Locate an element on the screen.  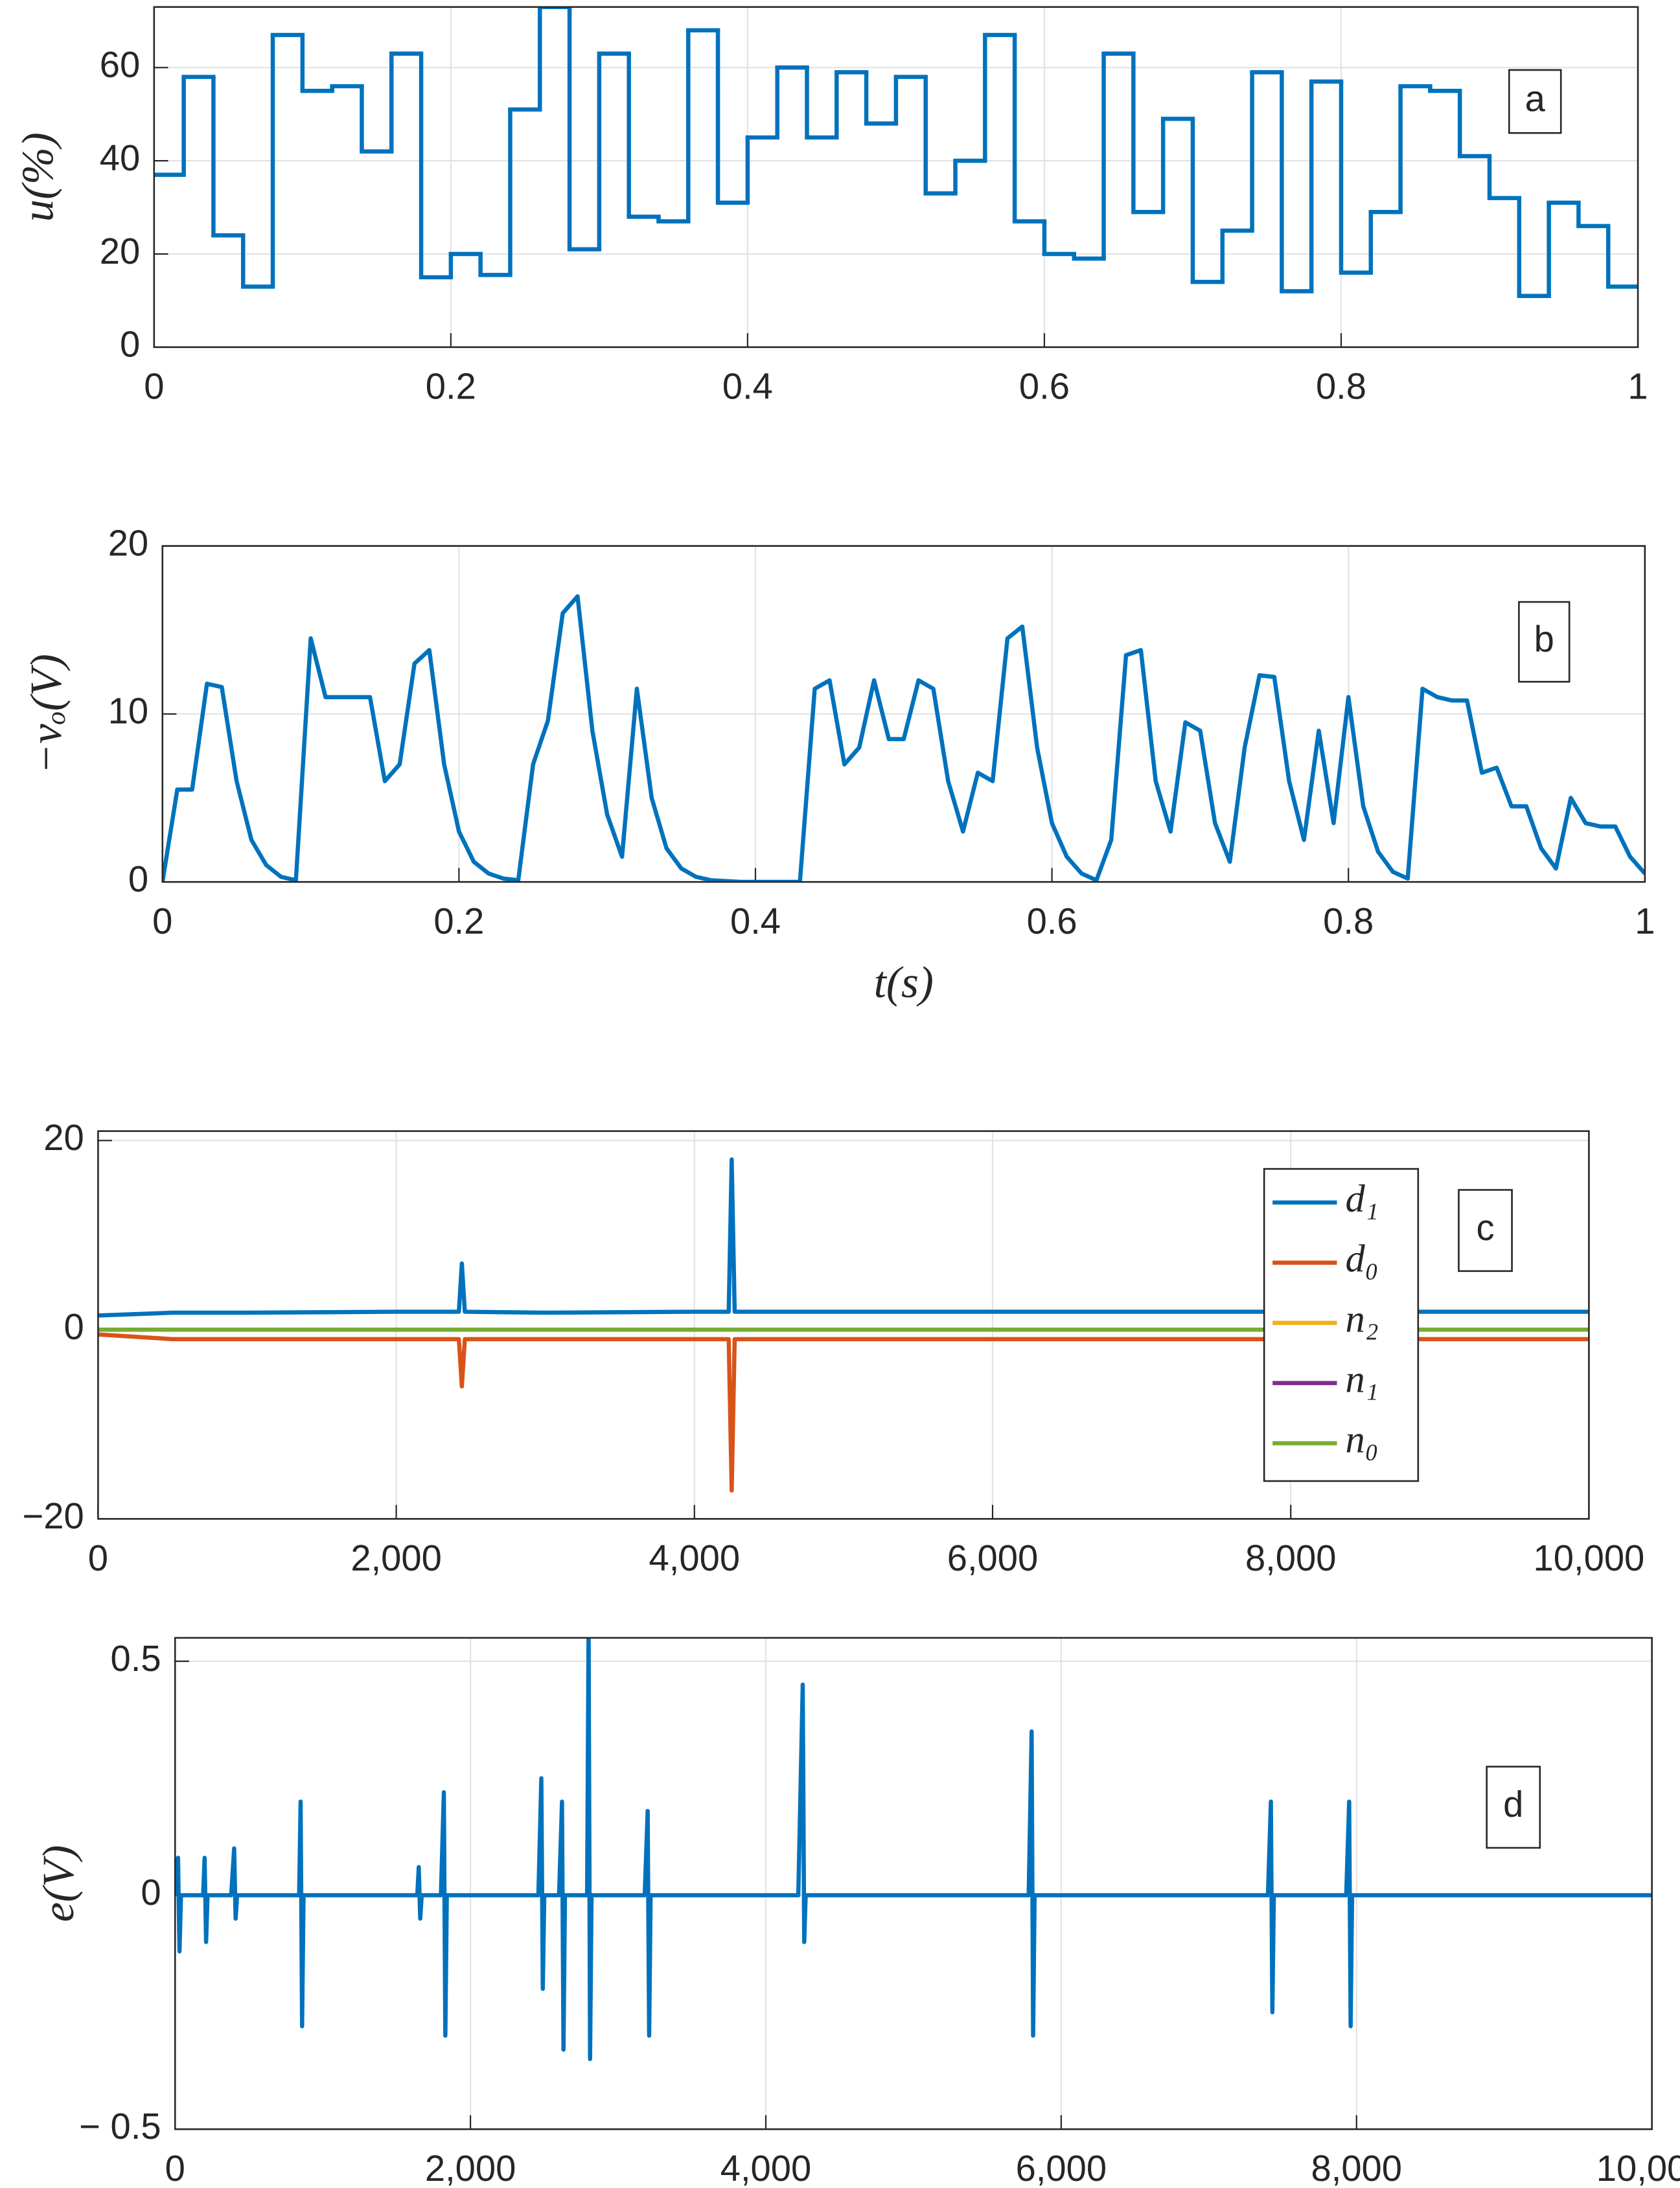
y-tick-label: − 0.5 is located at coordinates (120, 2126).